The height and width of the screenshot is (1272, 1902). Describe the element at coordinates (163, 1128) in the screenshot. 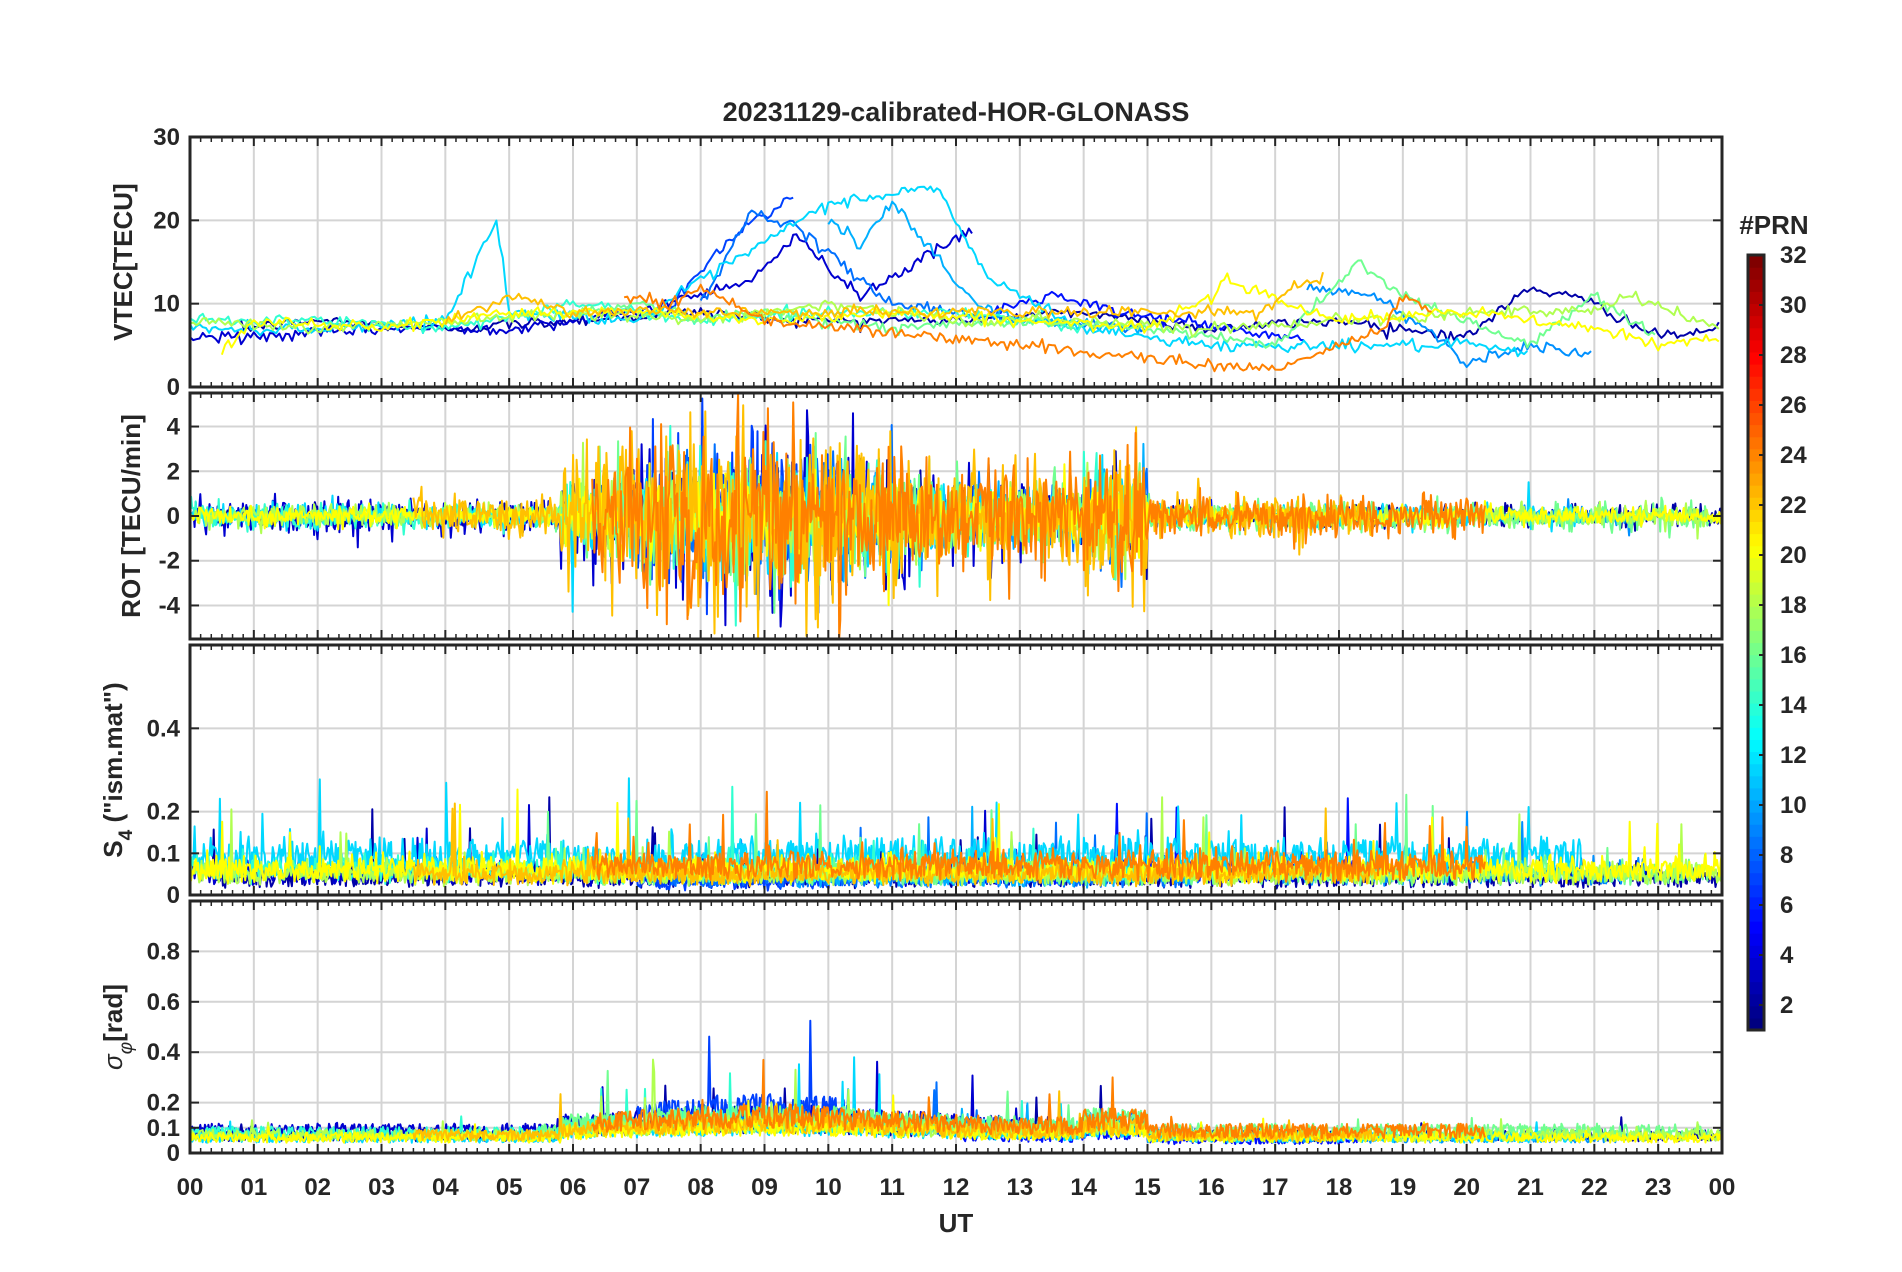

I see `panel-sigma-phi-ytick-label-1: 0.1` at that location.